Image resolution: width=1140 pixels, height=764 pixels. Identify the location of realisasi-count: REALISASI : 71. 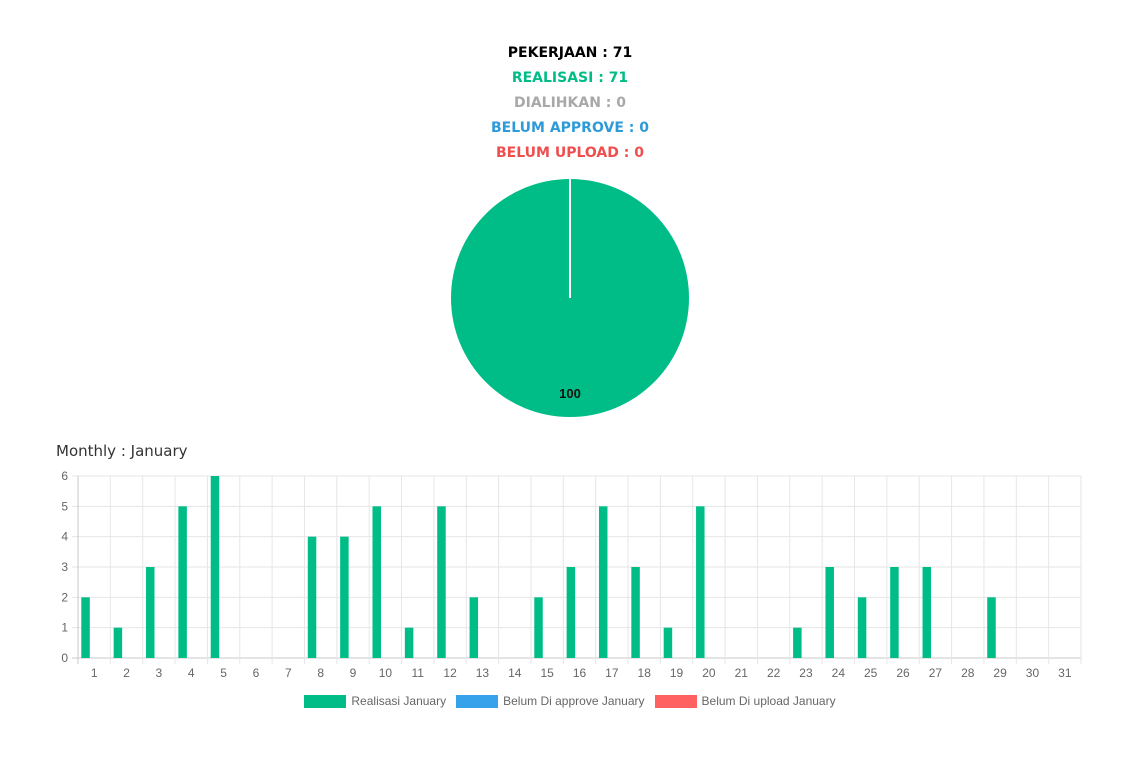
(570, 78).